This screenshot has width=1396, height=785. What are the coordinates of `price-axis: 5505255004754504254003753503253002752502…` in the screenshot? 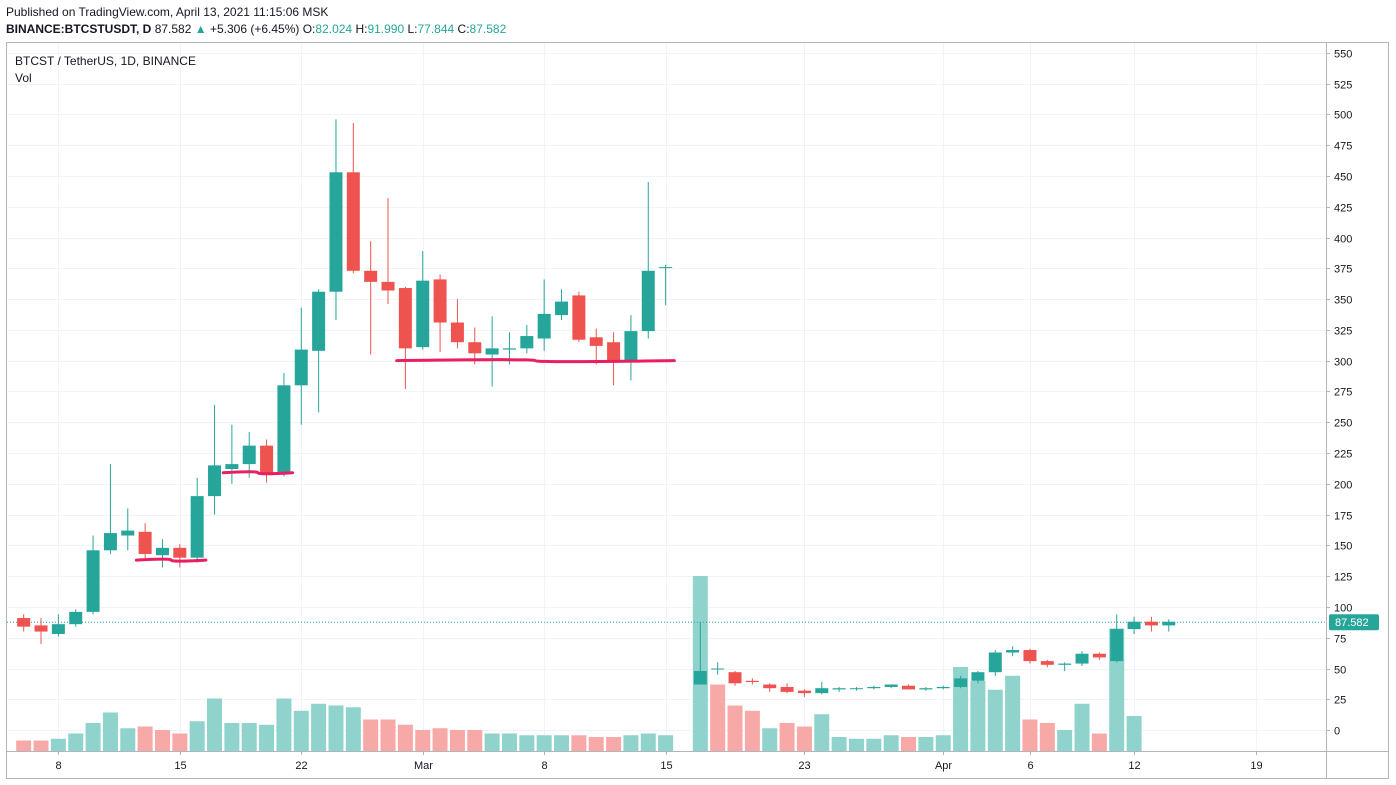 It's located at (1339, 393).